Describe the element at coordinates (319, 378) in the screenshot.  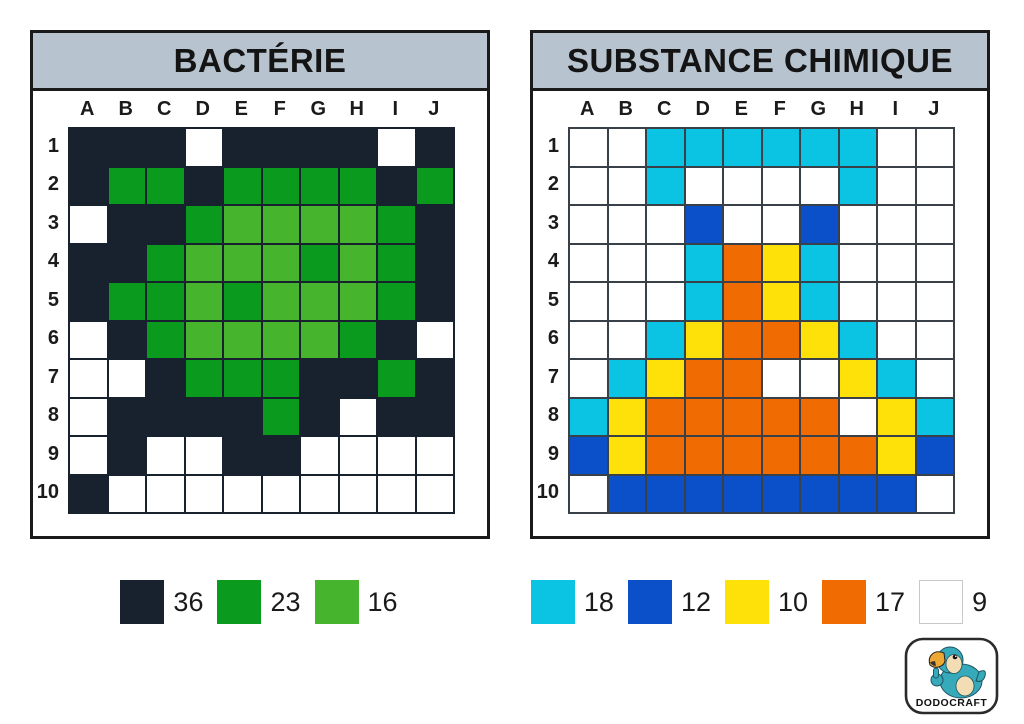
I see `grid-cell-G7` at that location.